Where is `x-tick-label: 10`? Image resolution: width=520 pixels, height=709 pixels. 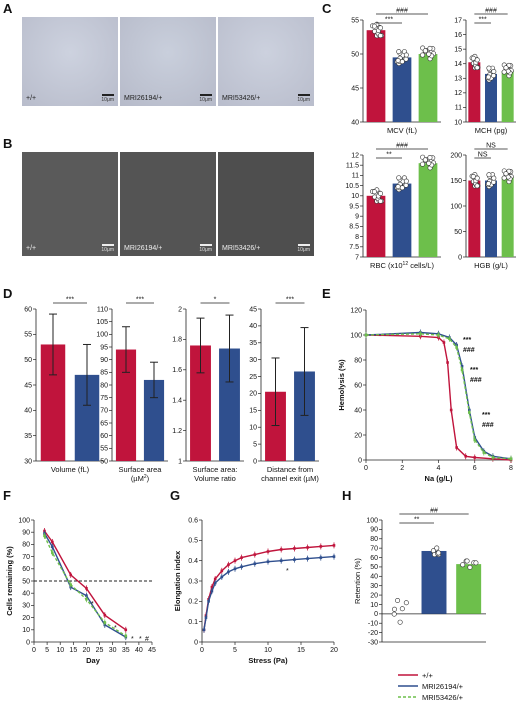
x-tick-label: 10 is located at coordinates (268, 650).